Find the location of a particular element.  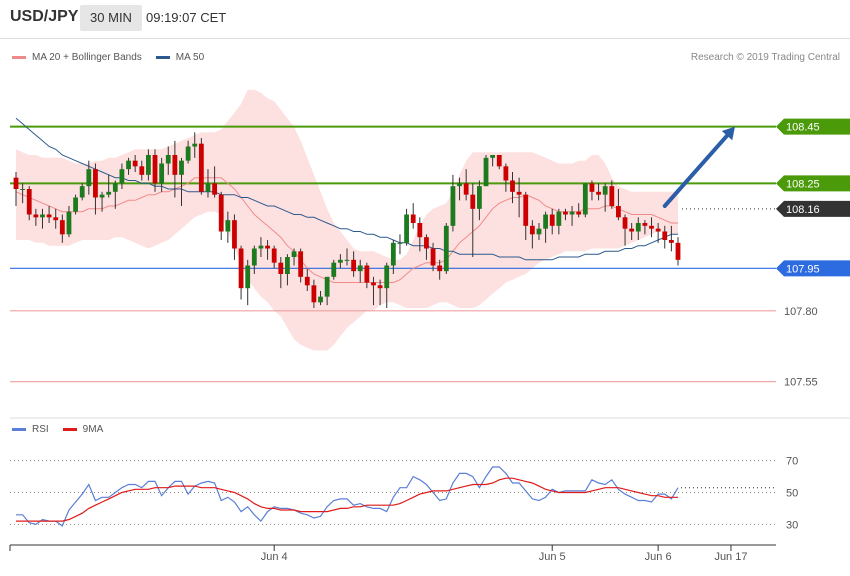

level-tag-108.25 is located at coordinates (813, 183).